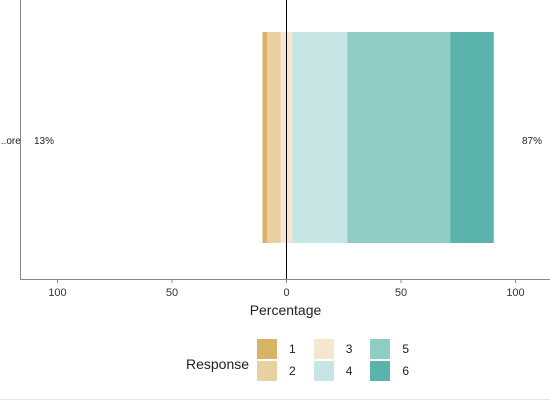 This screenshot has width=550, height=403. Describe the element at coordinates (218, 364) in the screenshot. I see `legend-title: Response` at that location.